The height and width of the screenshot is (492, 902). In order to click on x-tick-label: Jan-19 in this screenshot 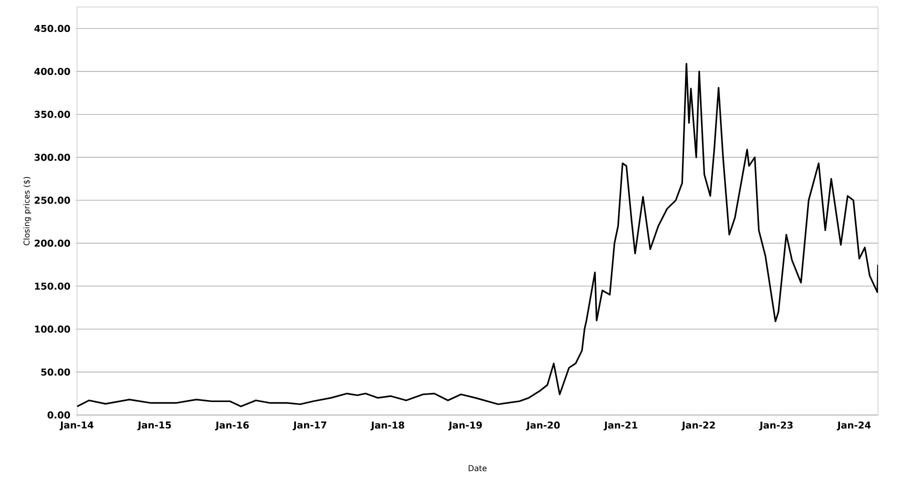, I will do `click(465, 426)`.